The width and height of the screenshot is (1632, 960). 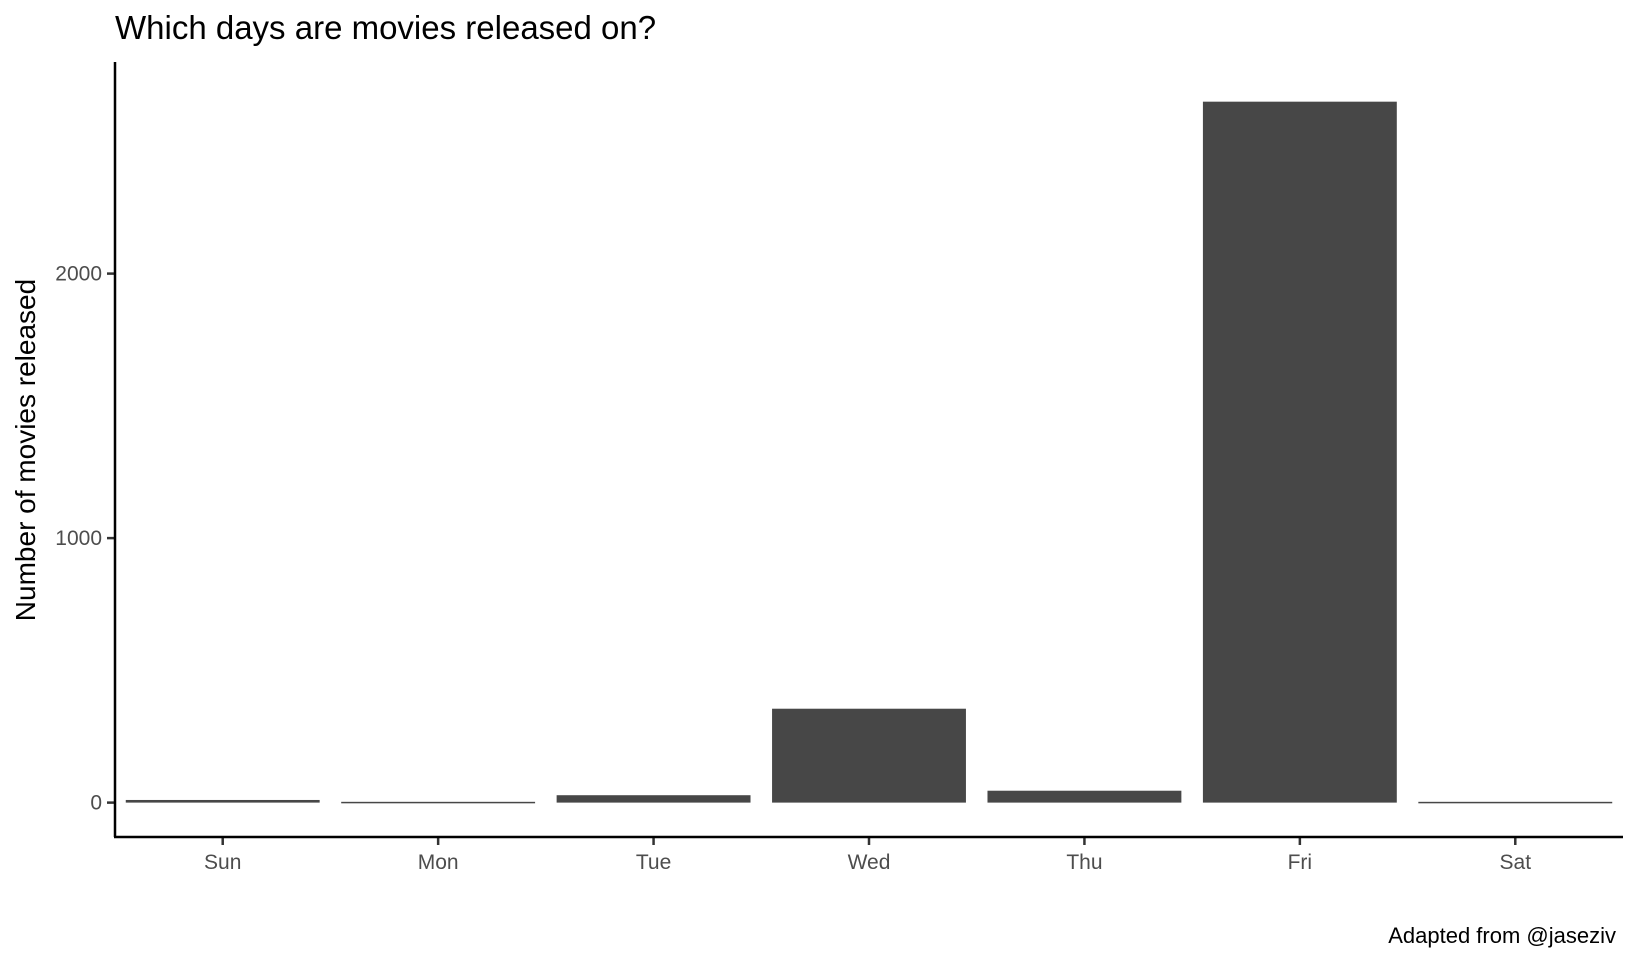 What do you see at coordinates (869, 862) in the screenshot?
I see `x-tick-label-wed: Wed` at bounding box center [869, 862].